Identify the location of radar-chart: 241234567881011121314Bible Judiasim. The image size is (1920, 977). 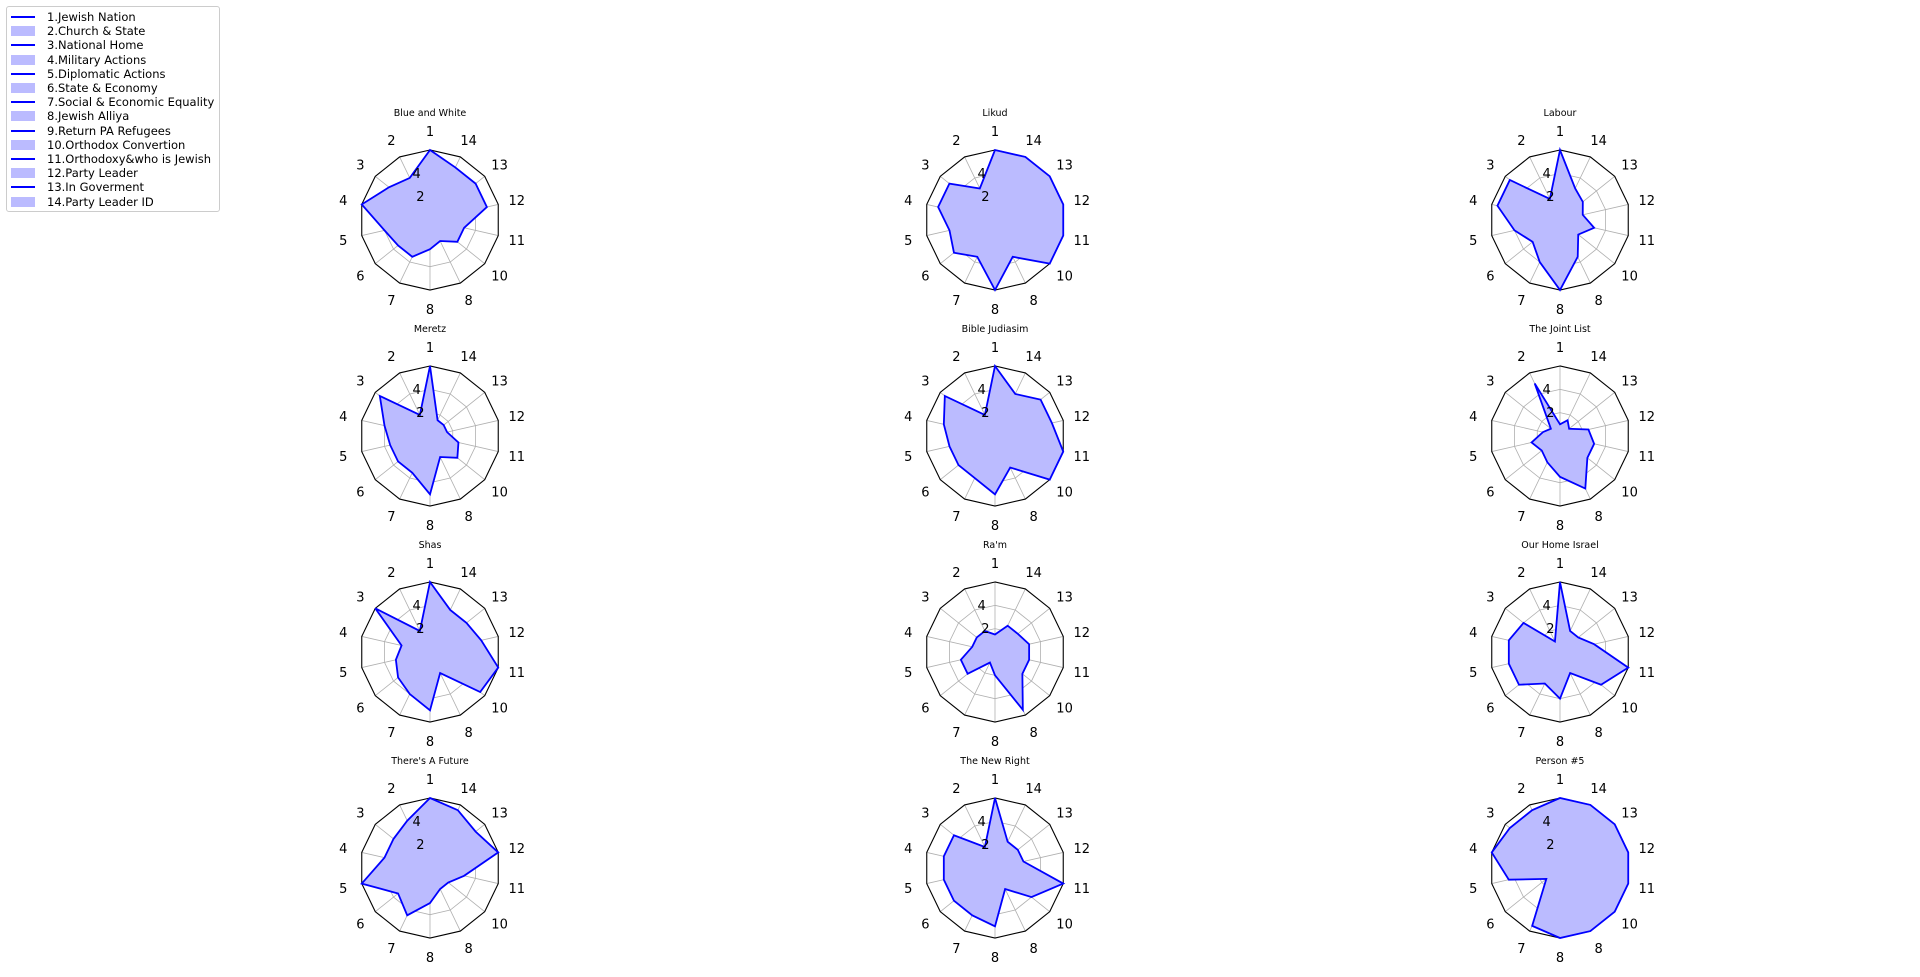
(997, 429).